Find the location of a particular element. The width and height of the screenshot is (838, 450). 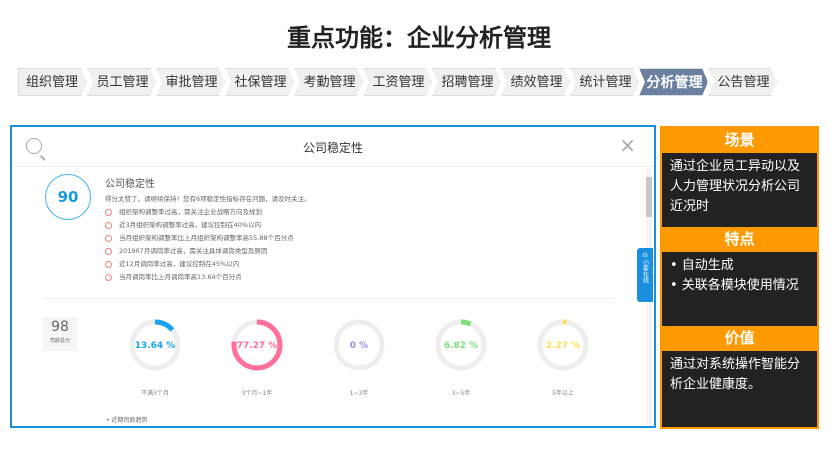

tab-6: 招聘管理 is located at coordinates (466, 82).